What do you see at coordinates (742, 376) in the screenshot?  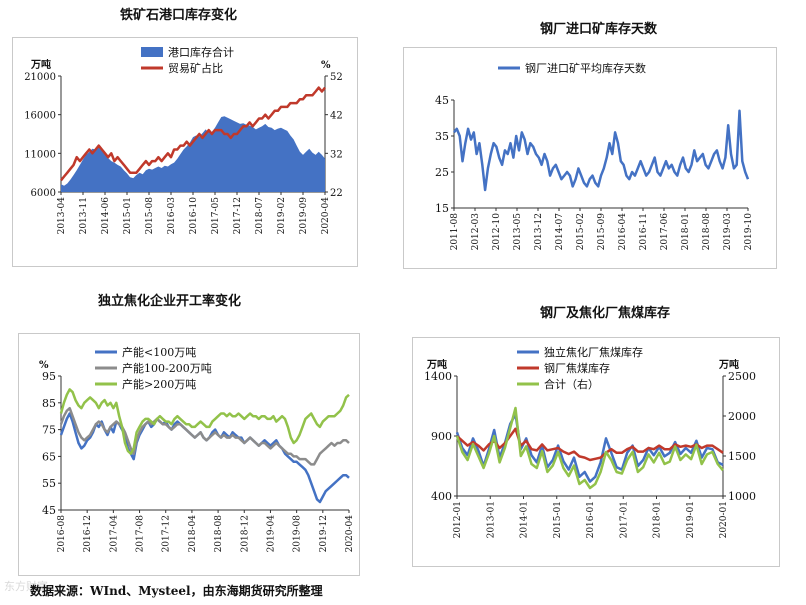 I see `y2-tick-label: 2500` at bounding box center [742, 376].